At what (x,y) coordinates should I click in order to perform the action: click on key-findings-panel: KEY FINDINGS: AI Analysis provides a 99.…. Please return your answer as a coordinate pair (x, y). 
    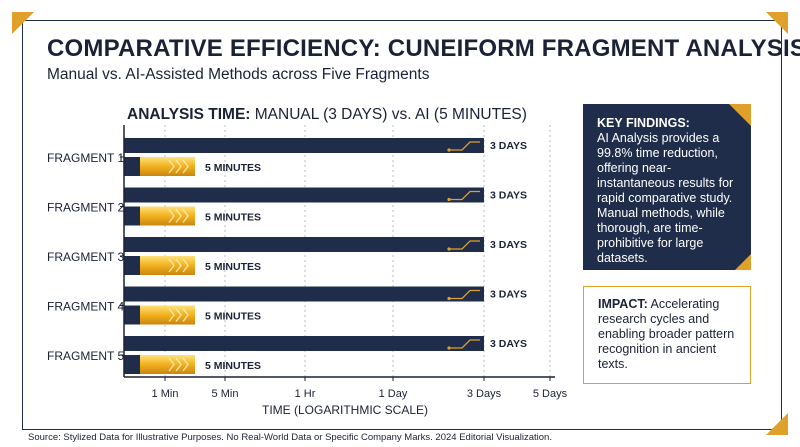
    Looking at the image, I should click on (667, 187).